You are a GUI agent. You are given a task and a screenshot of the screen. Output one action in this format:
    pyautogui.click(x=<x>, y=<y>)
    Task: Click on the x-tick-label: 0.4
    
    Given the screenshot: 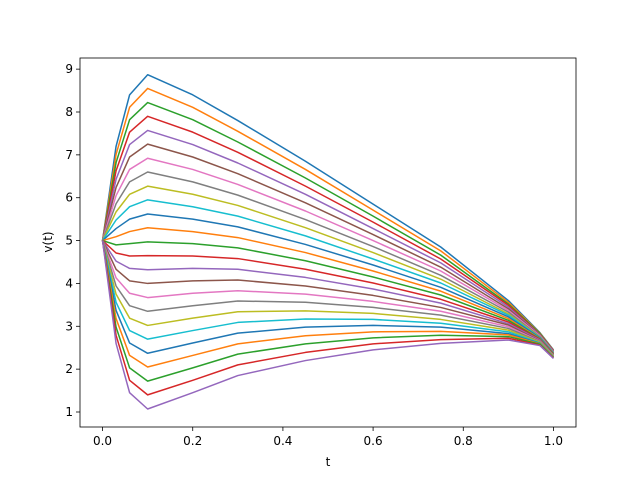 What is the action you would take?
    pyautogui.click(x=282, y=441)
    